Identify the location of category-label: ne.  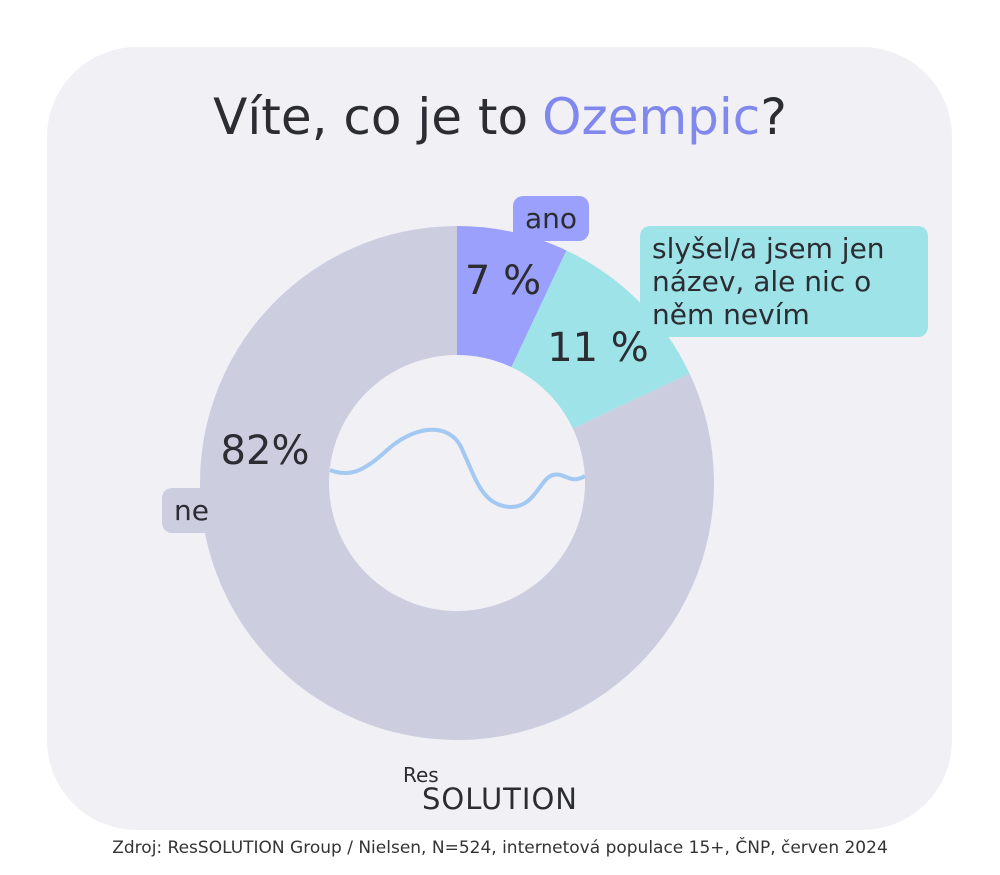
(191, 510).